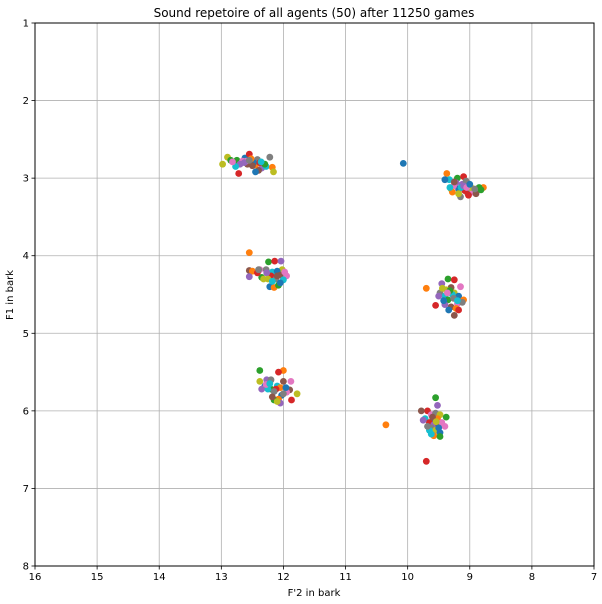 The height and width of the screenshot is (604, 602). What do you see at coordinates (345, 577) in the screenshot?
I see `x-tick-label: 11` at bounding box center [345, 577].